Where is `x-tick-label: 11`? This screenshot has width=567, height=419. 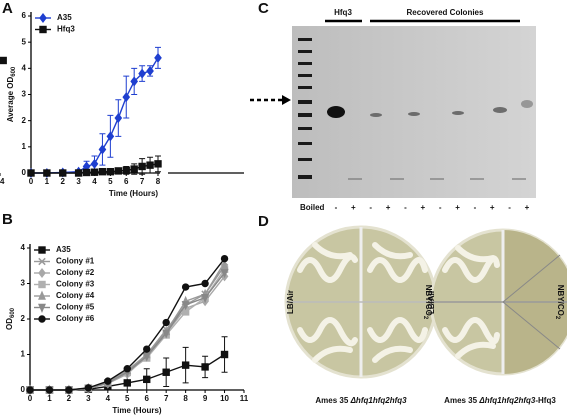 x-tick-label: 11 is located at coordinates (244, 398).